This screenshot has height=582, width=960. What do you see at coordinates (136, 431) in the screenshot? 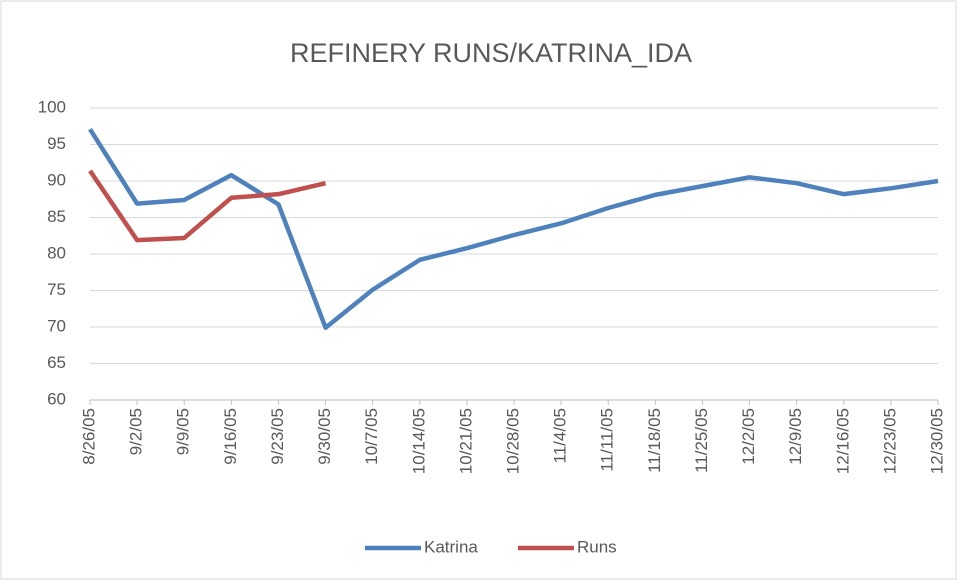
I see `x-tick-label: 9/2/05` at bounding box center [136, 431].